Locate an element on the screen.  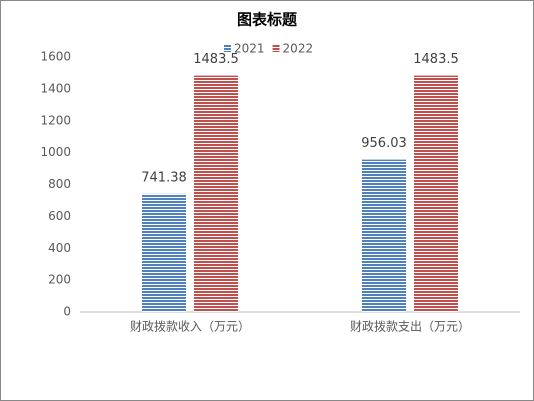
value-label: 956.03 is located at coordinates (384, 143).